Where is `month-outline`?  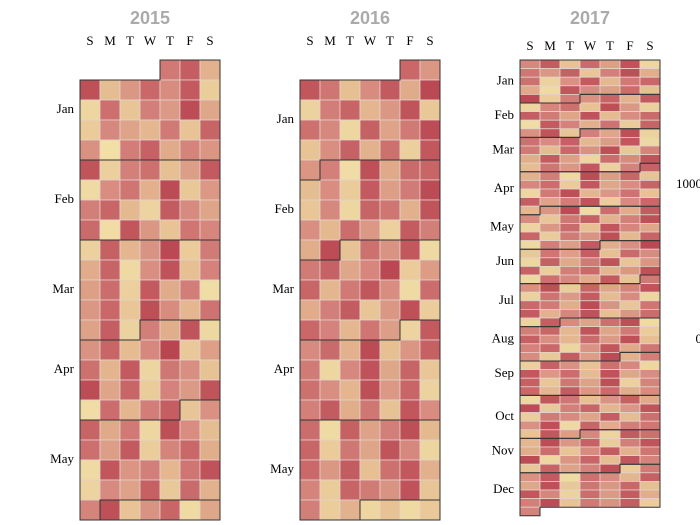 month-outline is located at coordinates (590, 490).